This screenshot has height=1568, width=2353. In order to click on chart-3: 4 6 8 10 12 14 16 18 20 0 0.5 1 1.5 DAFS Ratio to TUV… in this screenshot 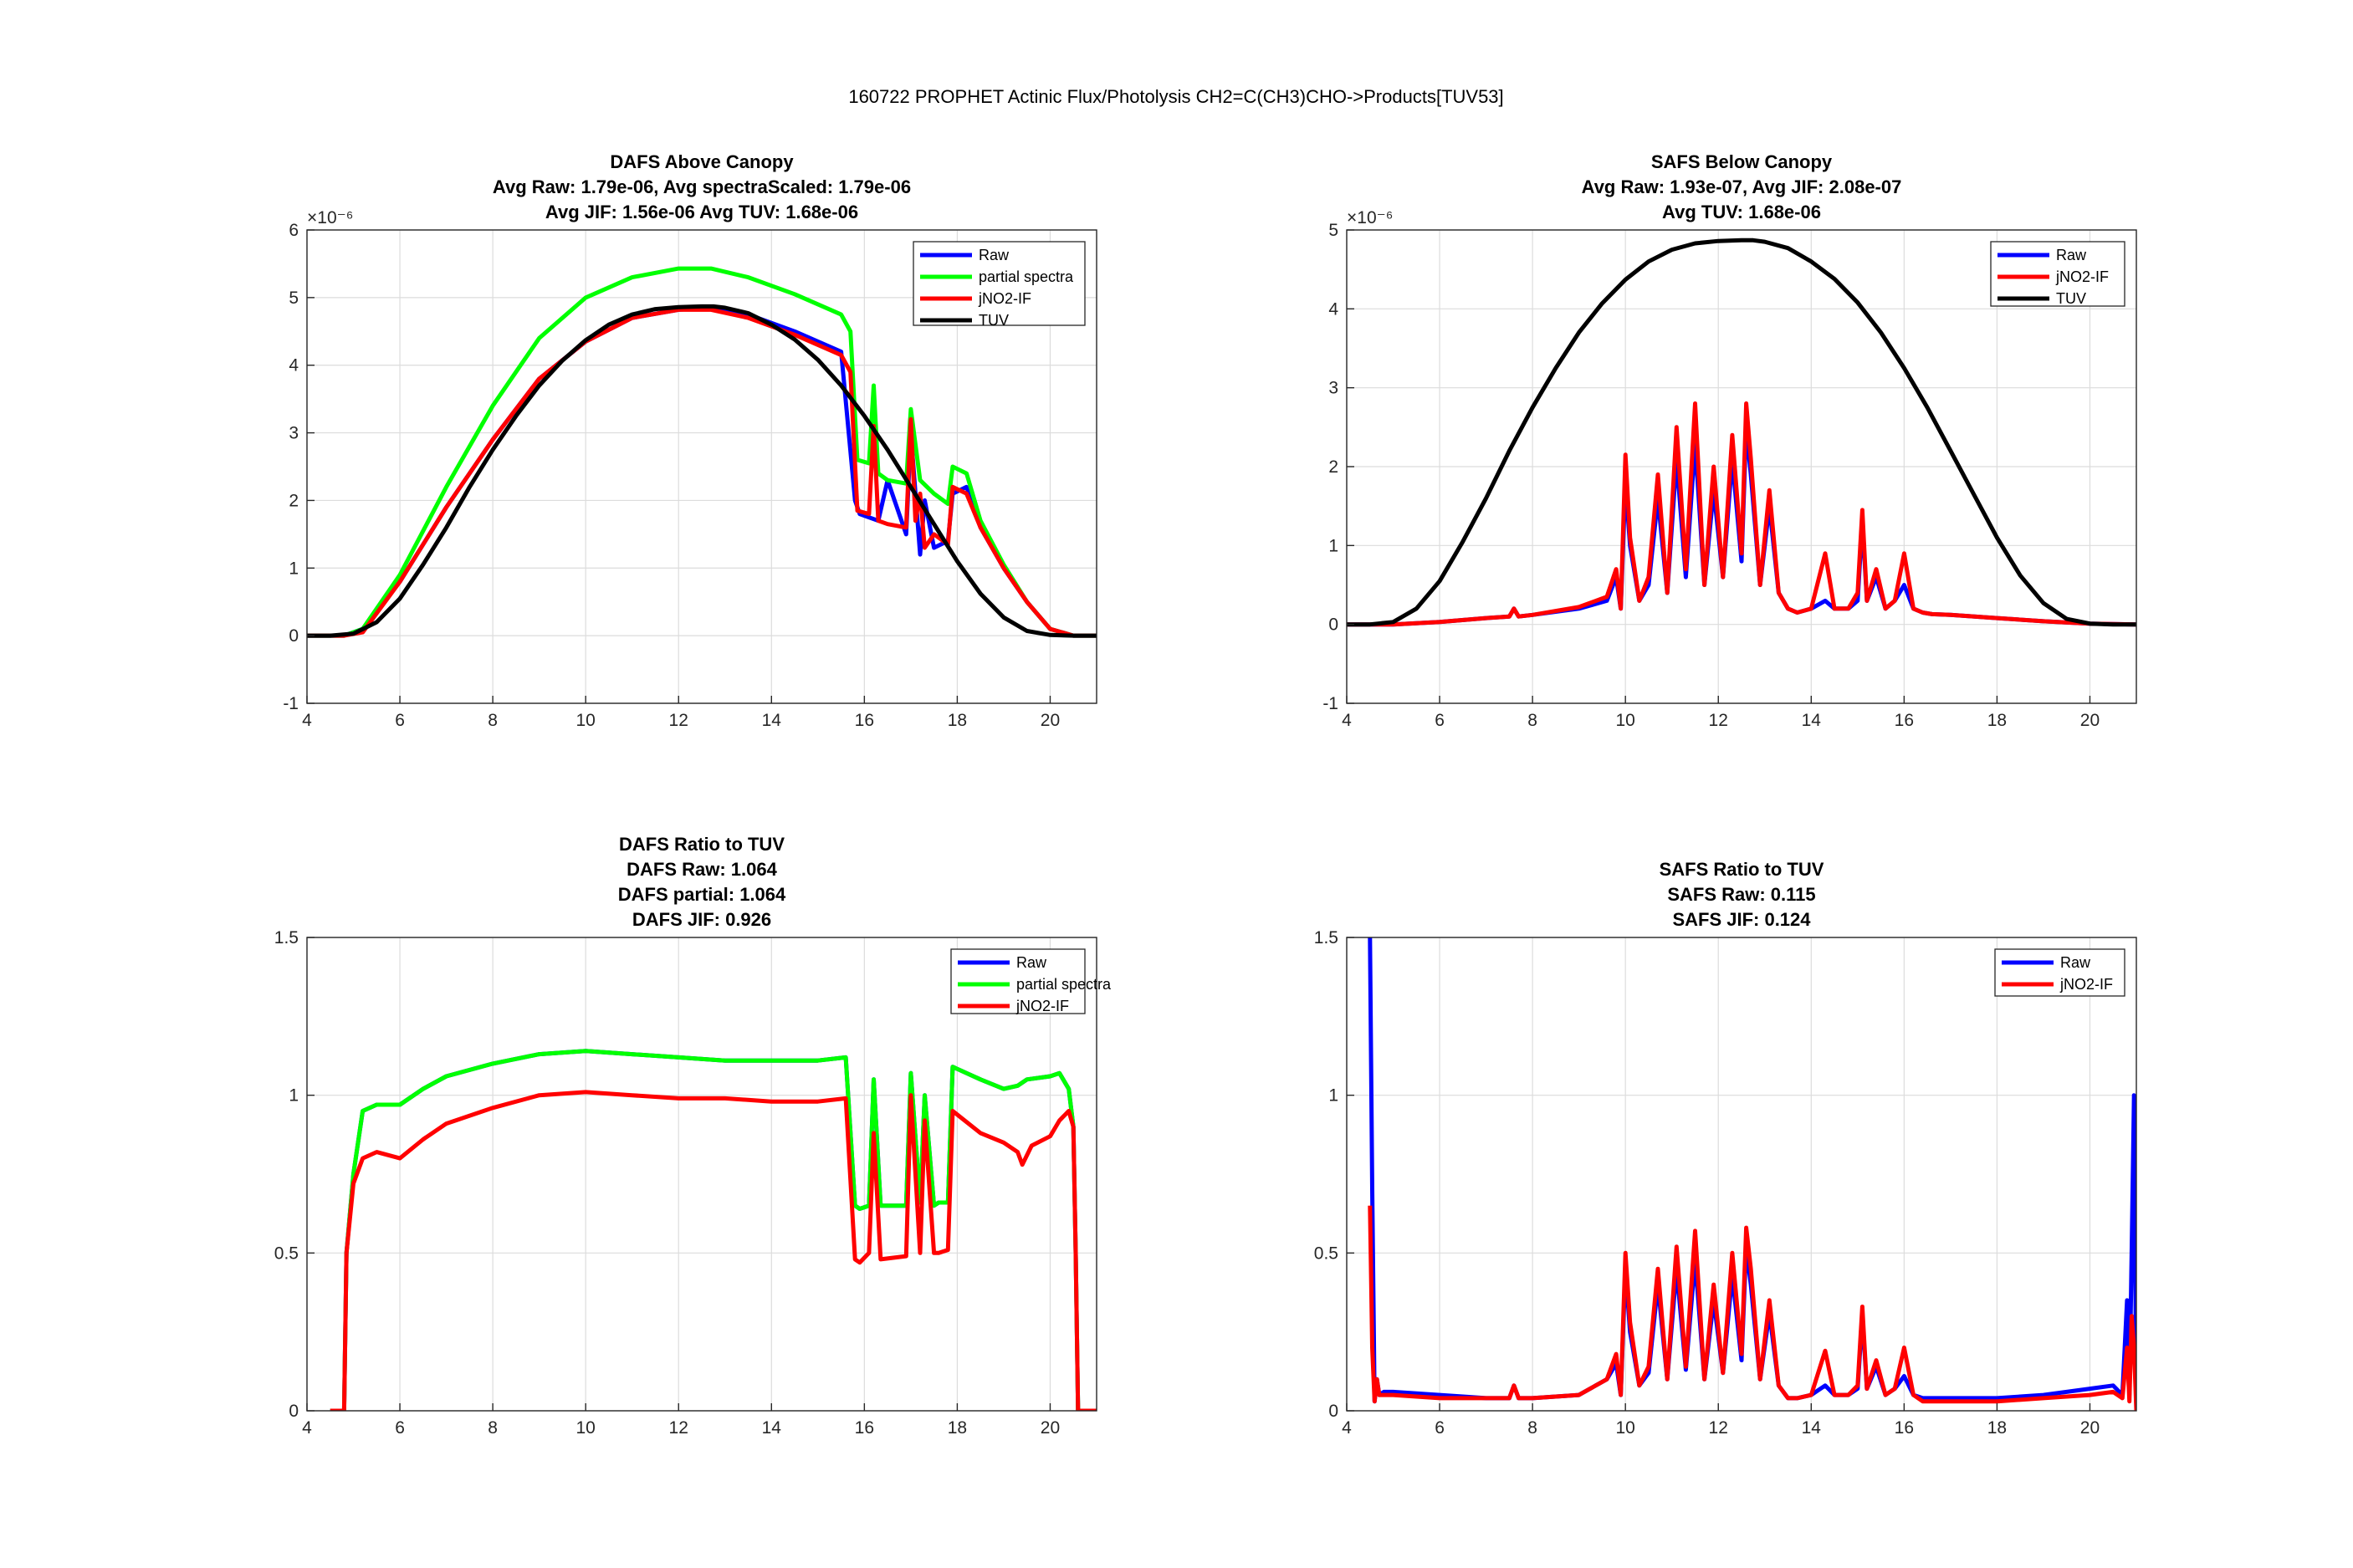, I will do `click(693, 1136)`.